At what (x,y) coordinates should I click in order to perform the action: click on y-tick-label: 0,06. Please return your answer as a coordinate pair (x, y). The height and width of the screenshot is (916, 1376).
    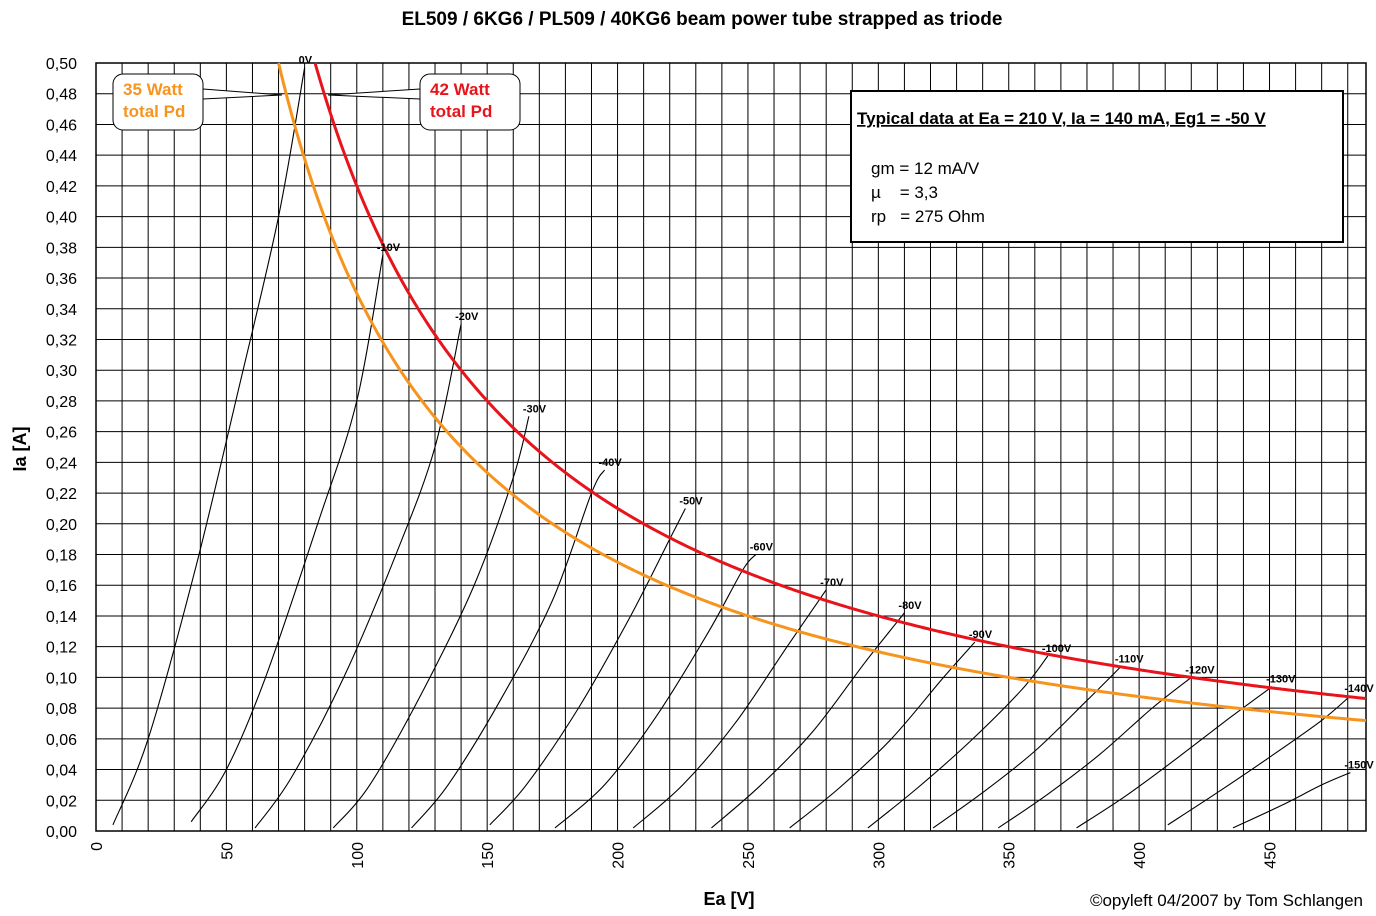
    Looking at the image, I should click on (61, 740).